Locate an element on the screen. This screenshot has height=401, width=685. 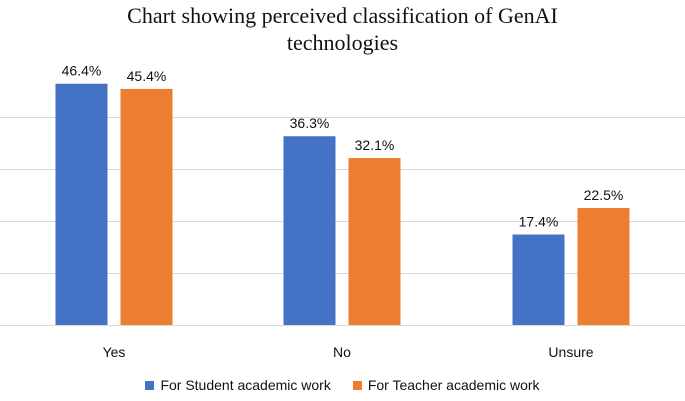
data-label-yes-student: 46.4% is located at coordinates (82, 71).